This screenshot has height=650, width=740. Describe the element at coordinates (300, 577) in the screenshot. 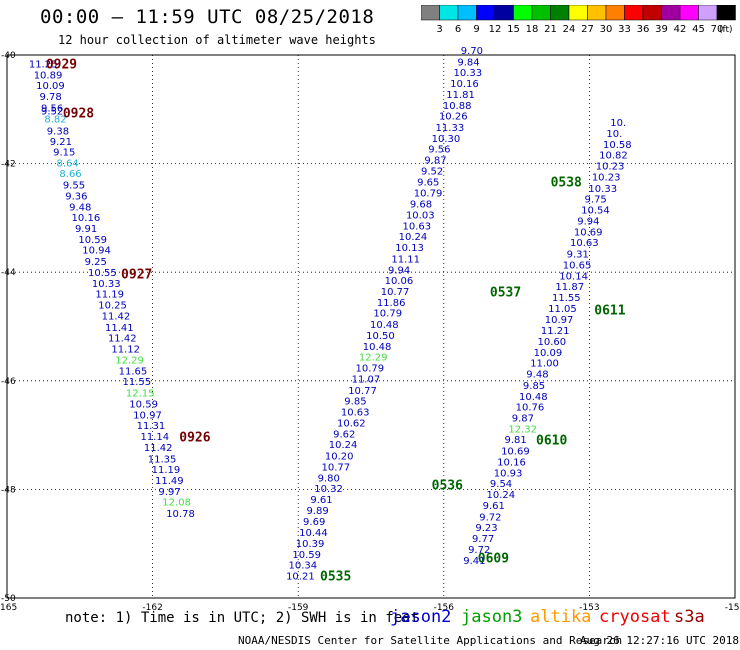

I see `wave-height-point: 10.21` at that location.